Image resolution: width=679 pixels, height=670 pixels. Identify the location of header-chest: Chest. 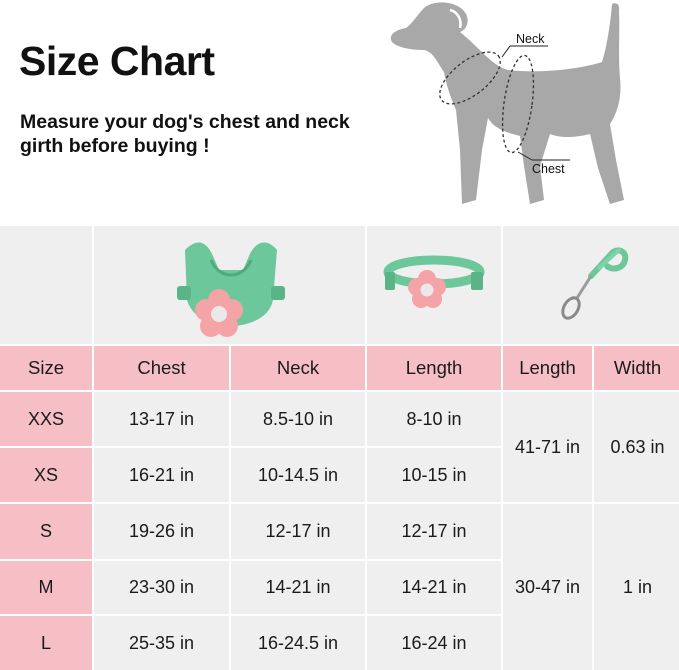
(161, 368).